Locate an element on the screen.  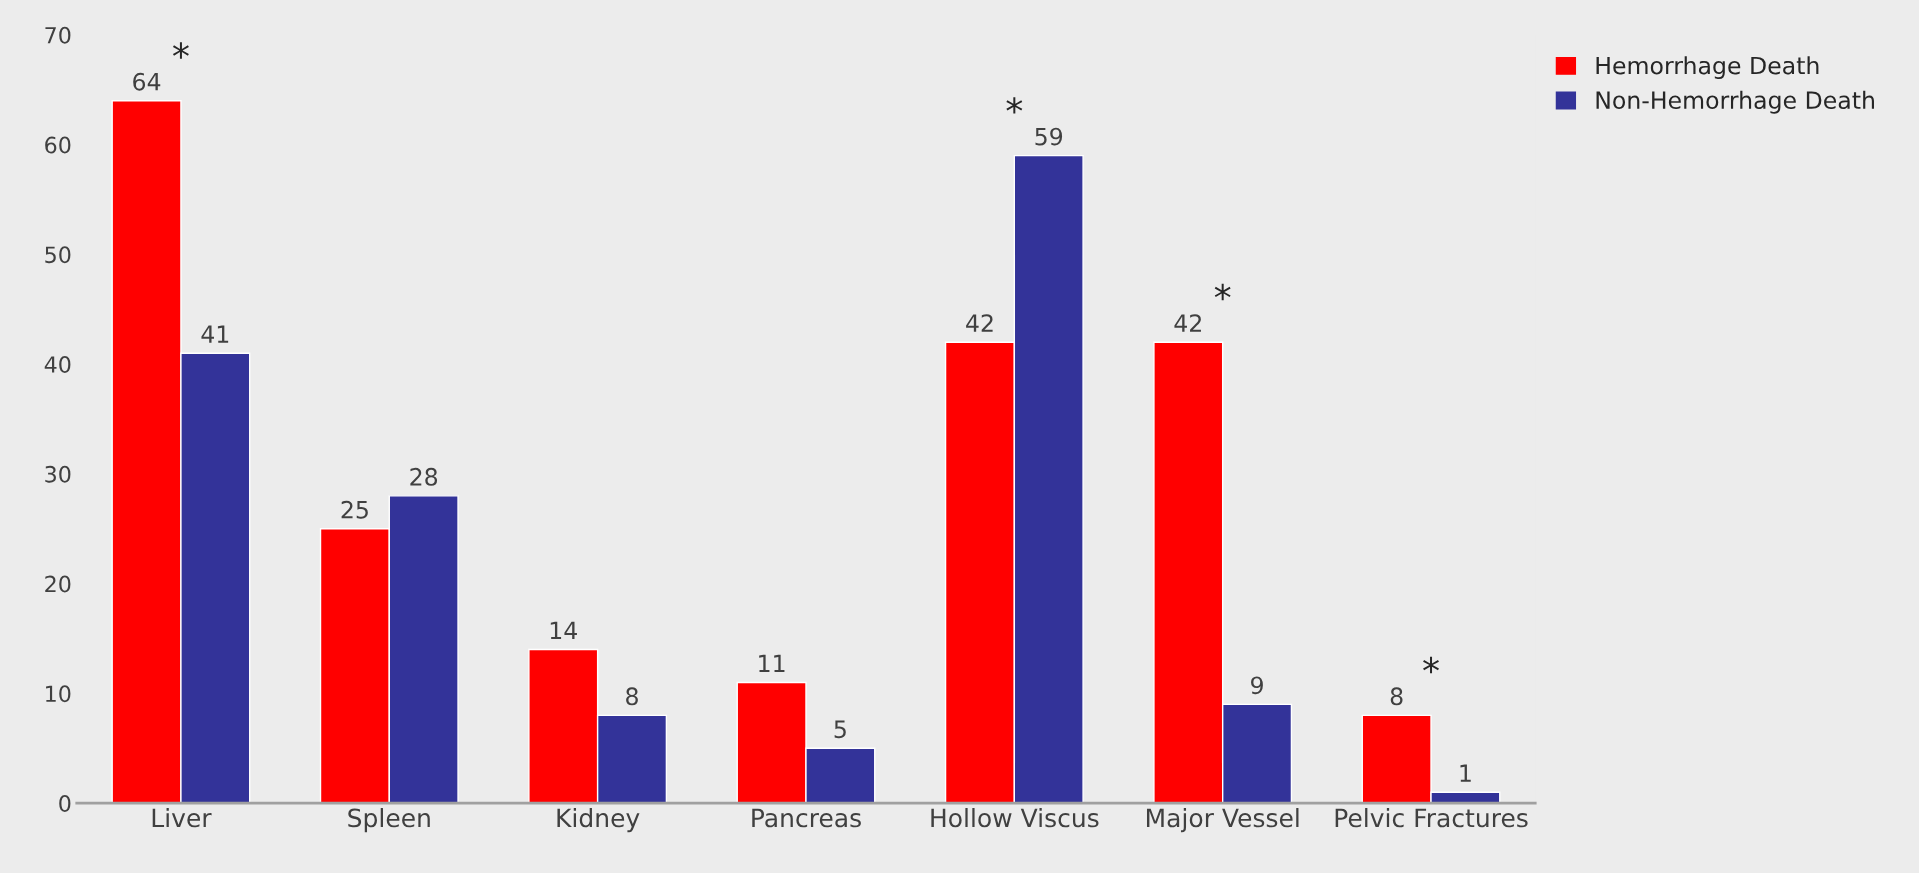
data-label: 64 is located at coordinates (147, 81).